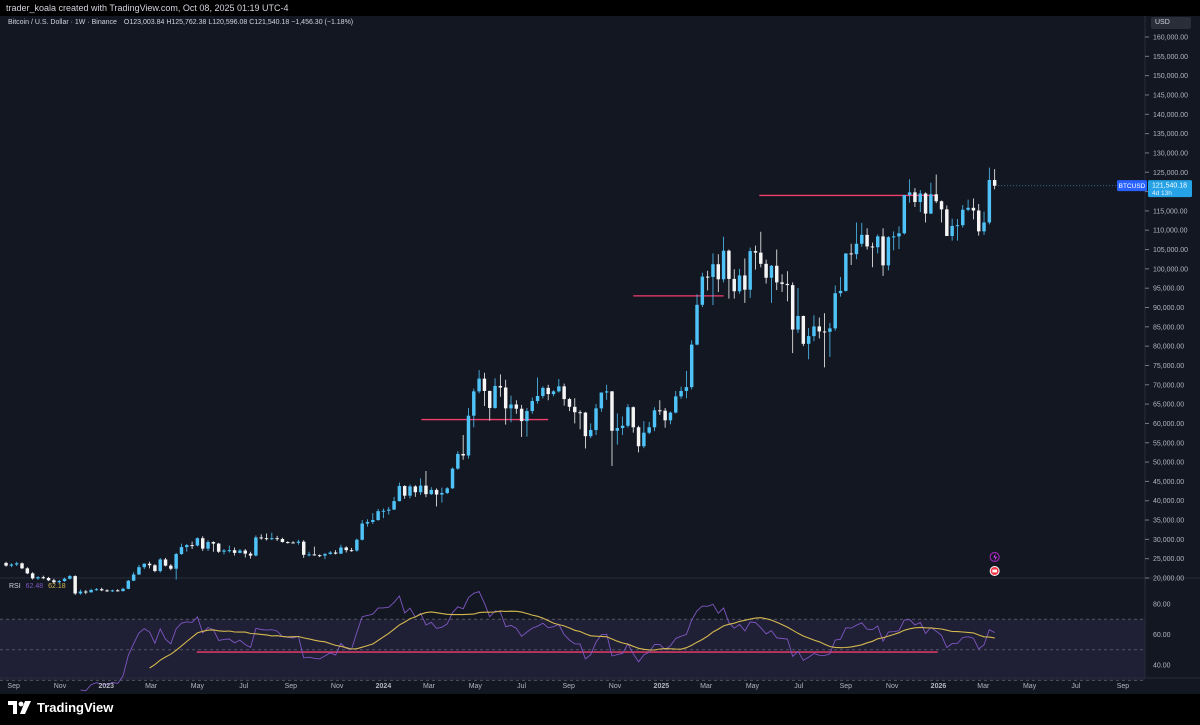  What do you see at coordinates (994, 571) in the screenshot?
I see `earnings-glyph-icon` at bounding box center [994, 571].